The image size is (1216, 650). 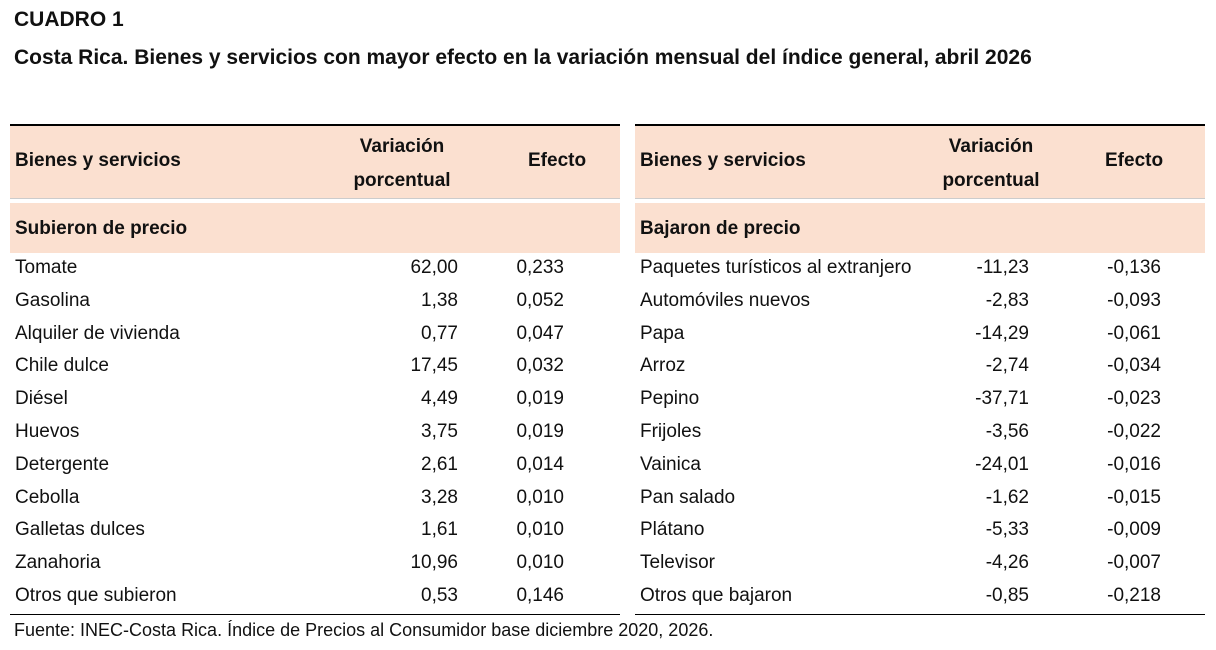 What do you see at coordinates (52, 300) in the screenshot?
I see `item-name: Gasolina` at bounding box center [52, 300].